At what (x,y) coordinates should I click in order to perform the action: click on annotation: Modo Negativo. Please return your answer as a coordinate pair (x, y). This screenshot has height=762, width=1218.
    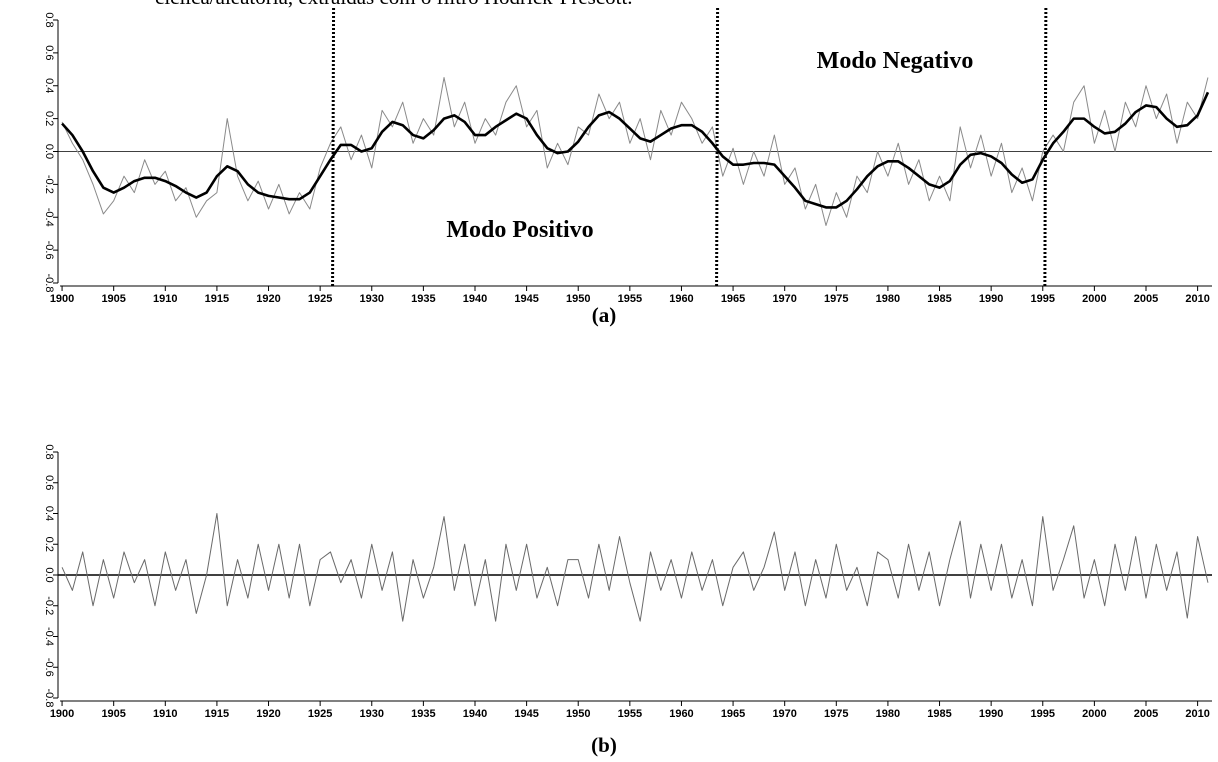
    Looking at the image, I should click on (895, 61).